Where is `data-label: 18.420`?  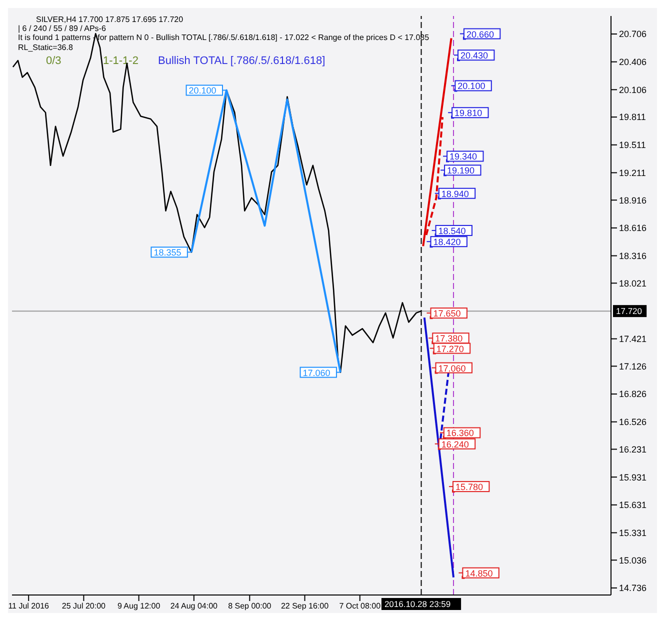
data-label: 18.420 is located at coordinates (447, 242).